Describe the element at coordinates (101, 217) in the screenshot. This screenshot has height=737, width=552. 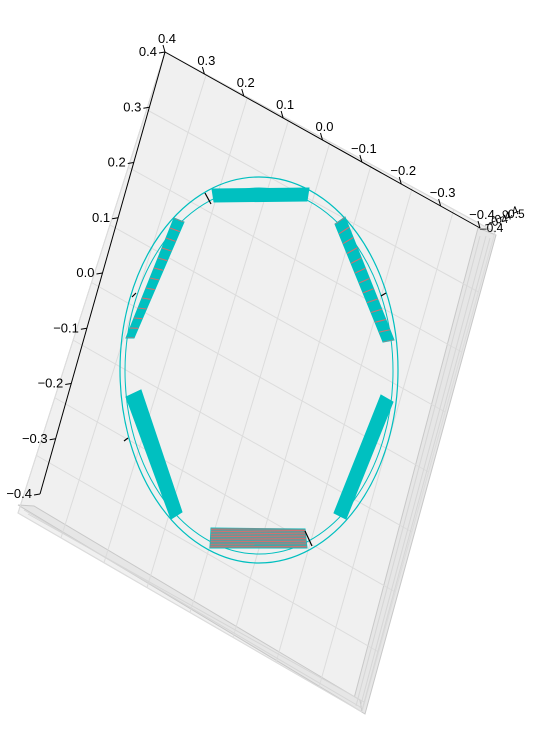
I see `left-axis-tick-label: 0.1` at that location.